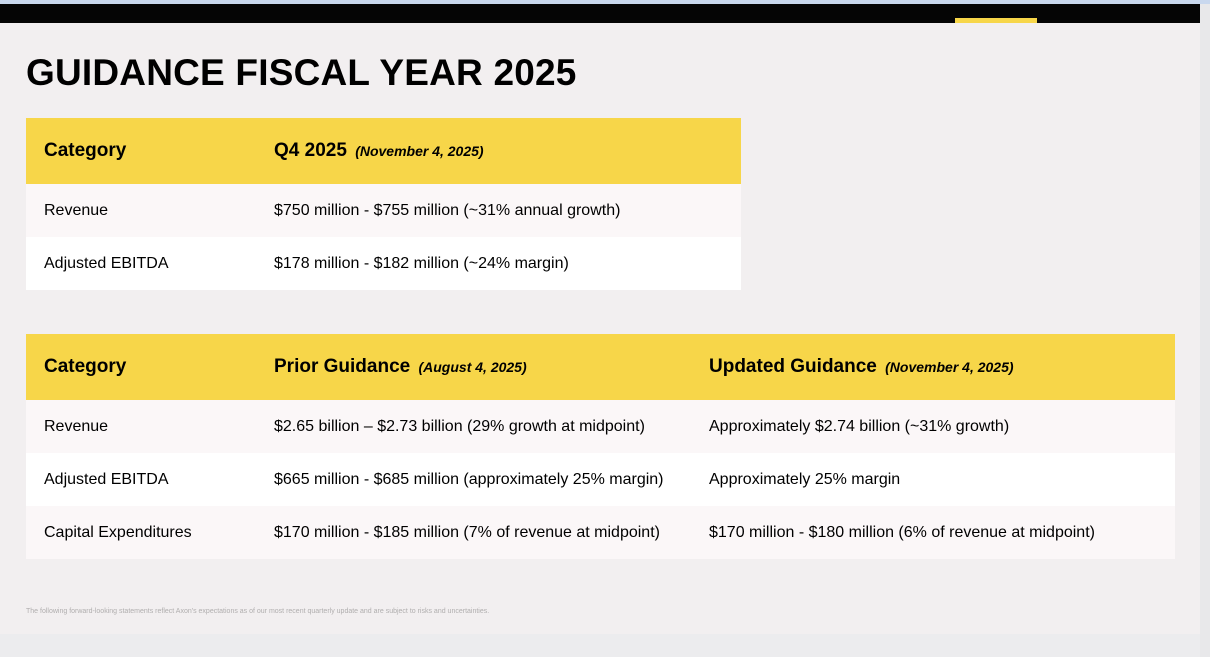 The width and height of the screenshot is (1210, 657). What do you see at coordinates (600, 13) in the screenshot?
I see `top-black-bar` at bounding box center [600, 13].